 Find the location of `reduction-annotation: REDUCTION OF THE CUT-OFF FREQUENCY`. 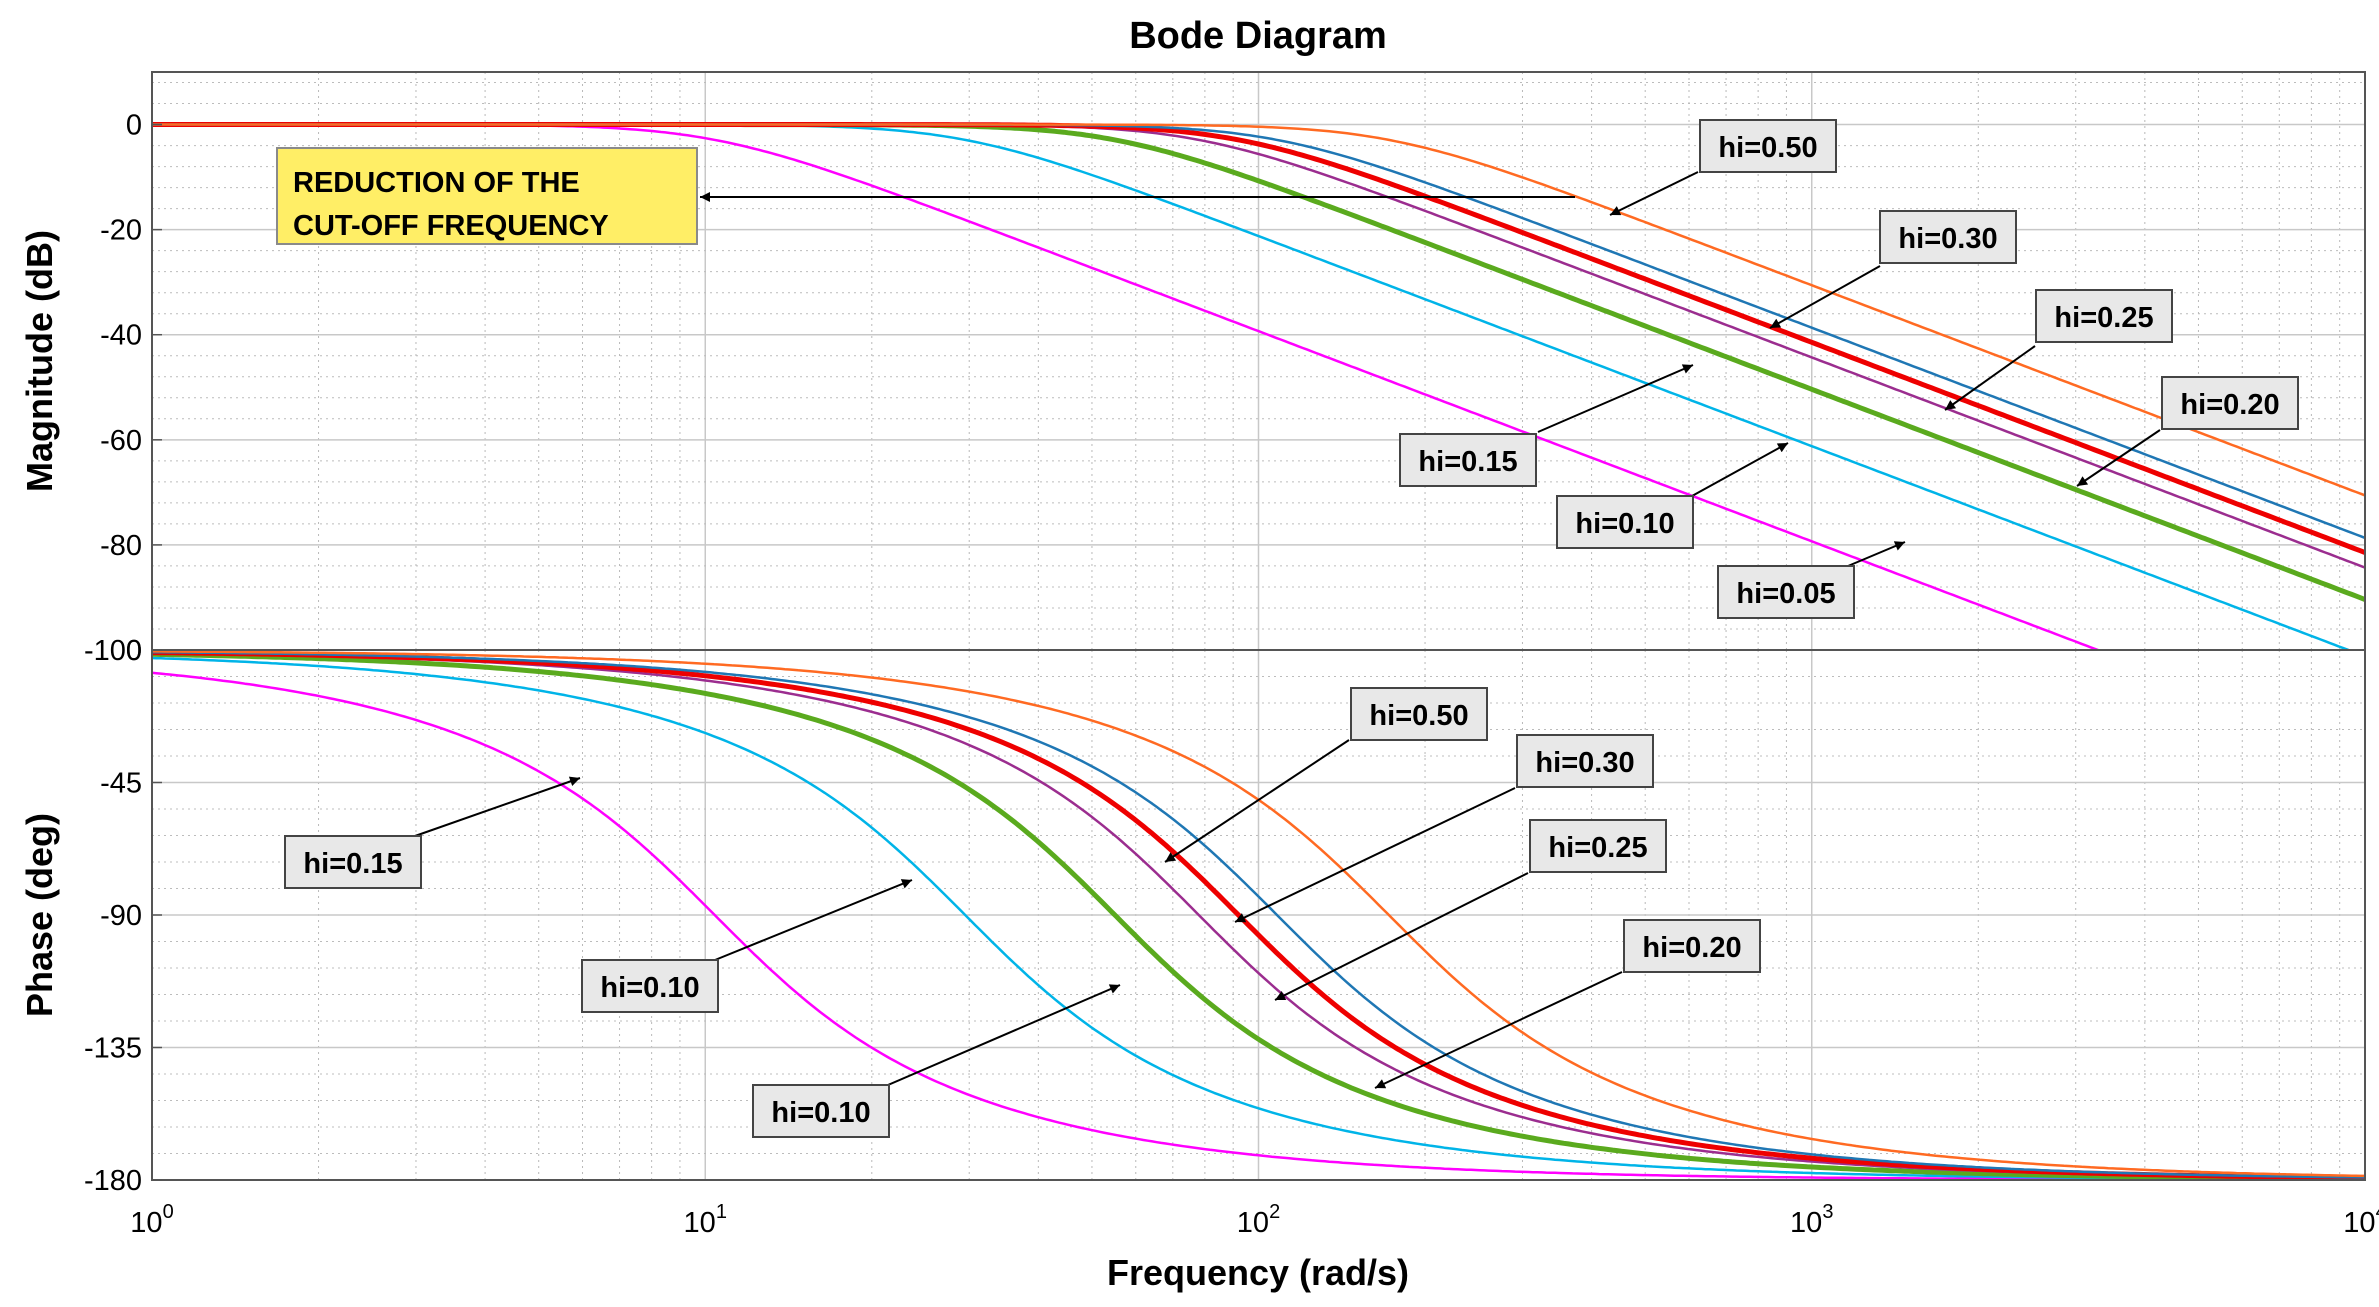

reduction-annotation: REDUCTION OF THE CUT-OFF FREQUENCY is located at coordinates (925, 196).